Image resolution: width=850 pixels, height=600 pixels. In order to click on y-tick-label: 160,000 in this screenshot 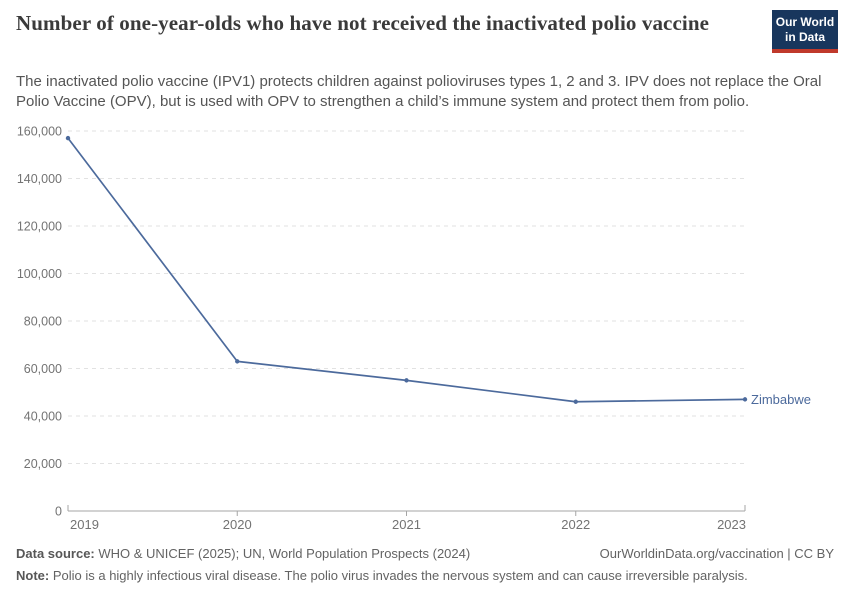, I will do `click(39, 132)`.